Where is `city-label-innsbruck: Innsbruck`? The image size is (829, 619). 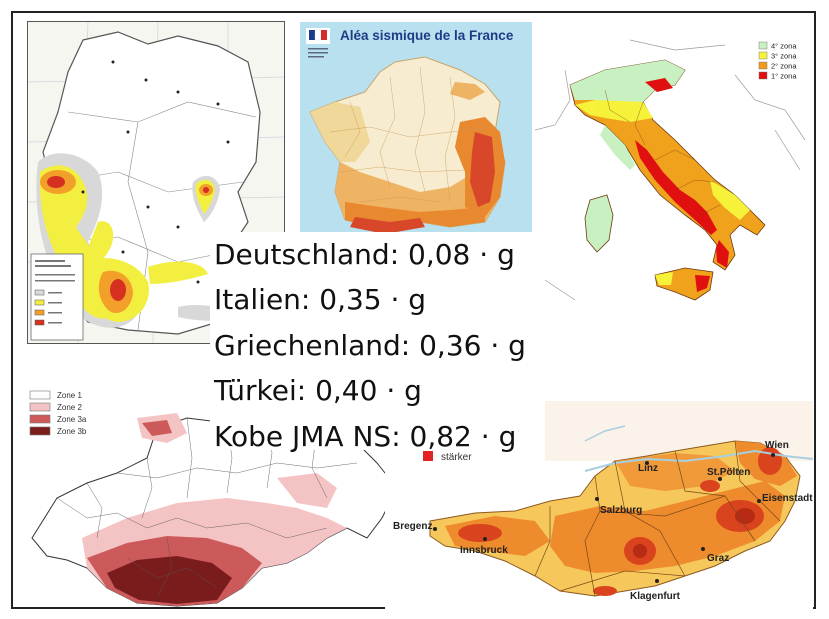
city-label-innsbruck: Innsbruck is located at coordinates (484, 550).